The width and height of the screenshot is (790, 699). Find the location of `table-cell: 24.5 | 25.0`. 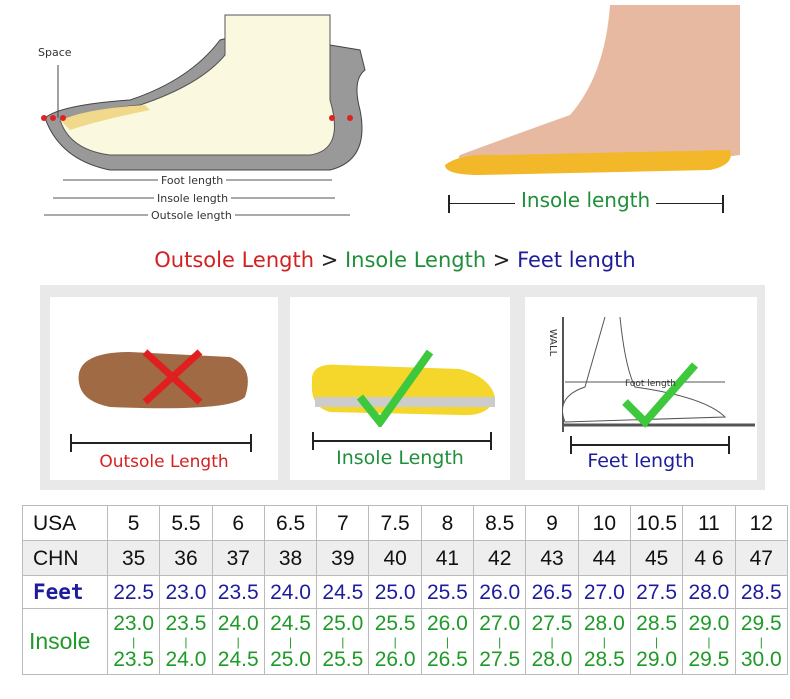

table-cell: 24.5 | 25.0 is located at coordinates (290, 641).